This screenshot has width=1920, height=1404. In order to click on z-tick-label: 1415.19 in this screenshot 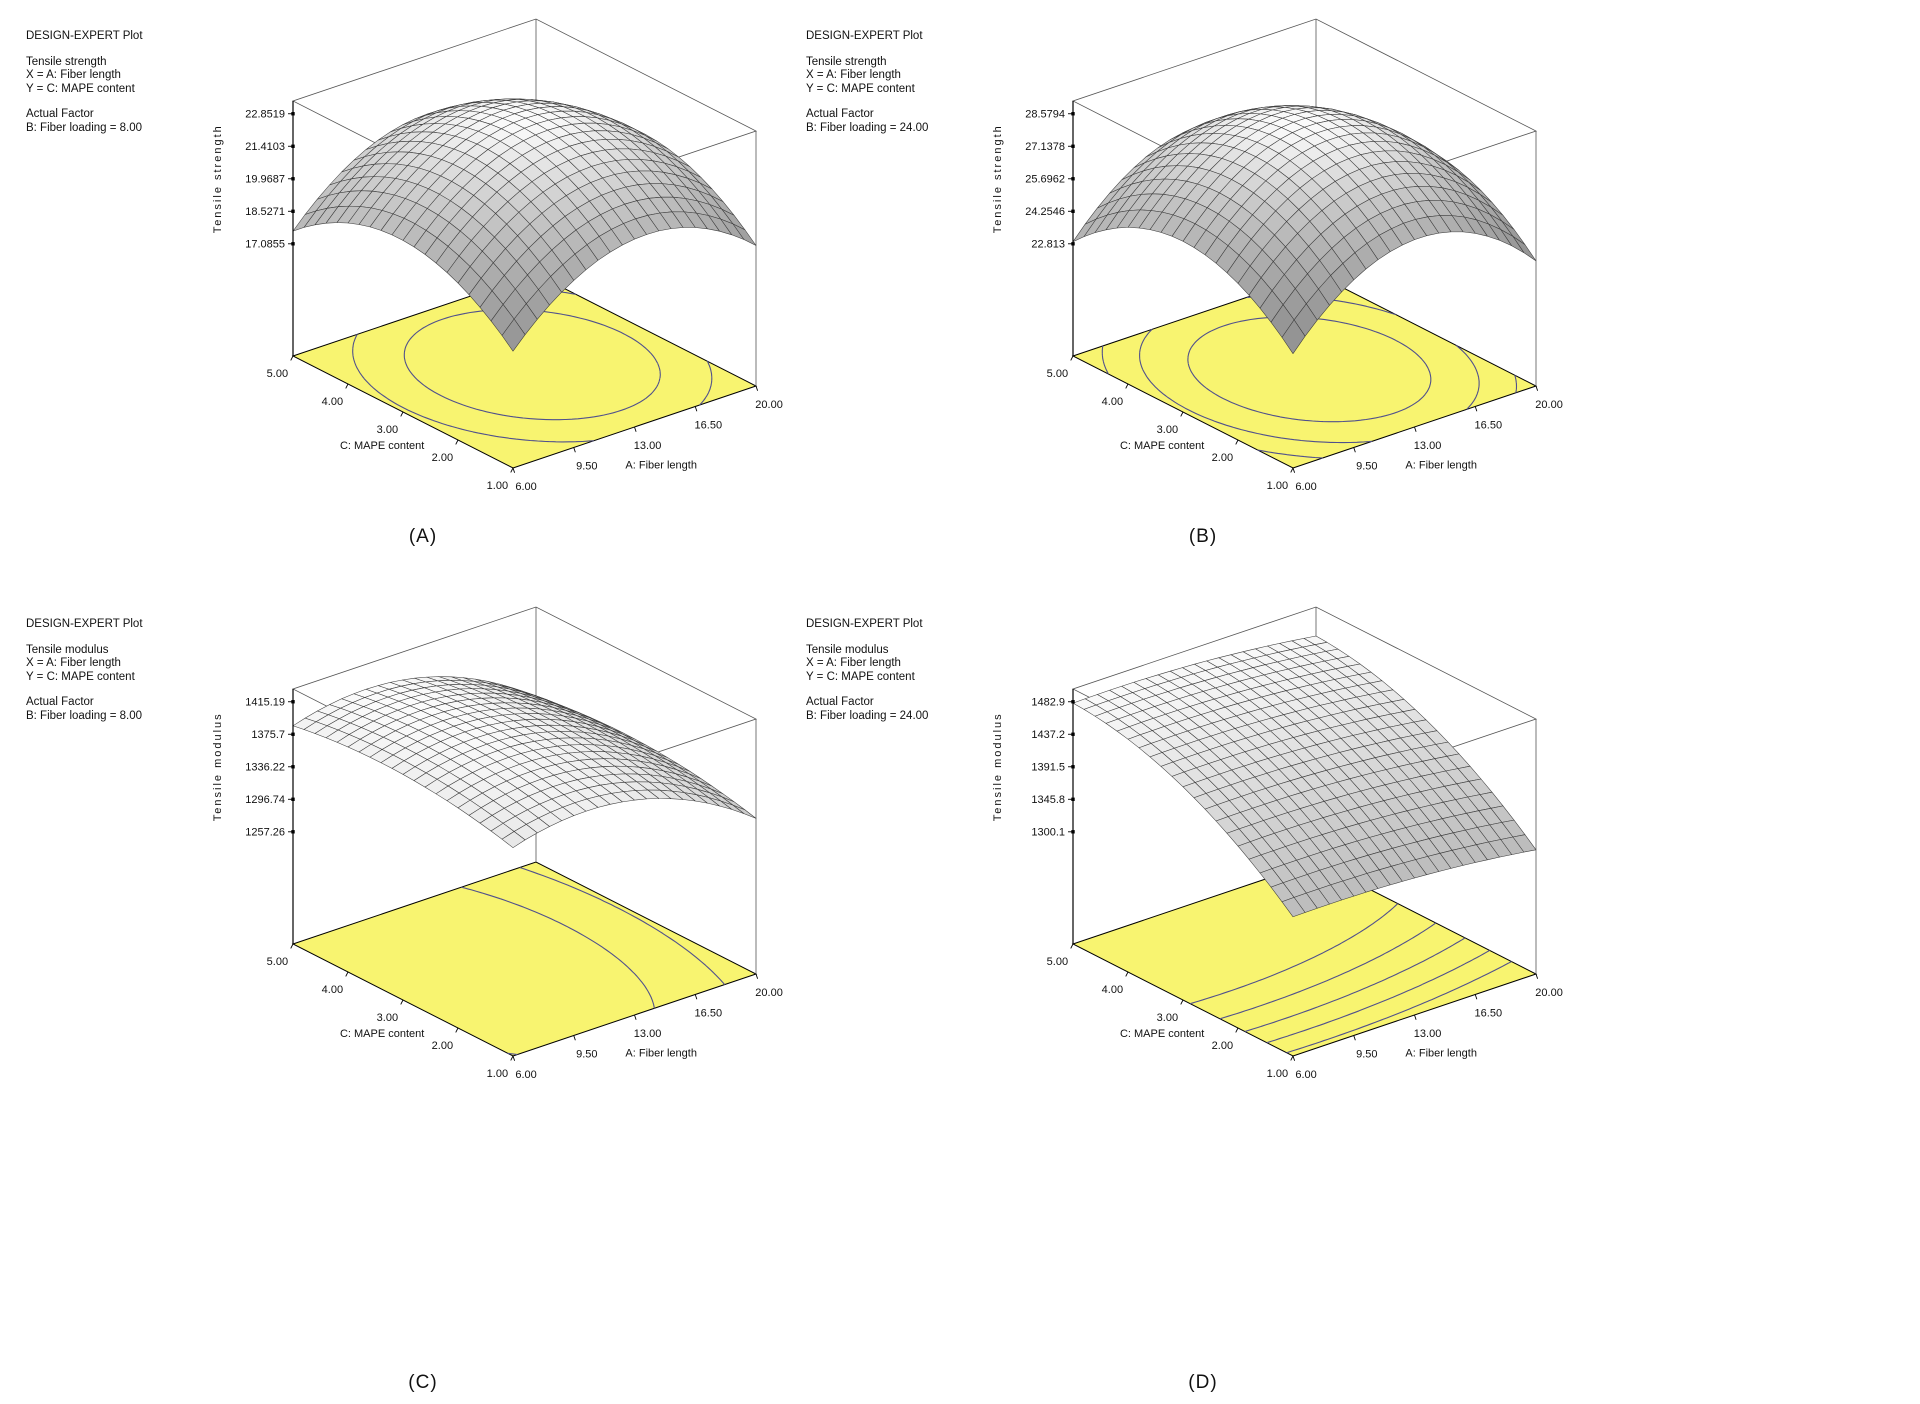, I will do `click(265, 702)`.